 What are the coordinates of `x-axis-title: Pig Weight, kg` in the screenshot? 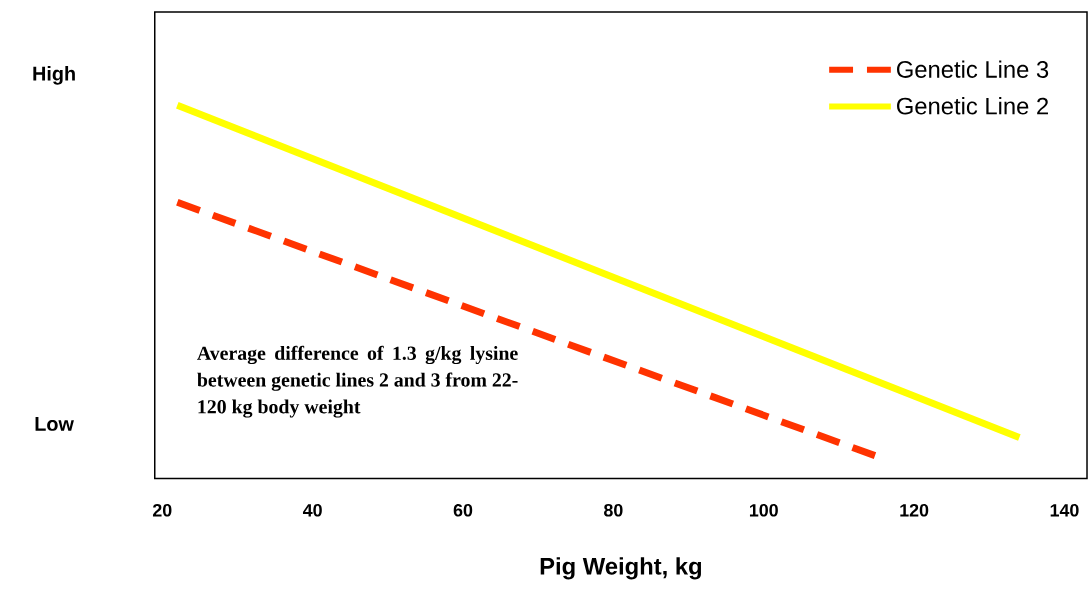 It's located at (621, 568).